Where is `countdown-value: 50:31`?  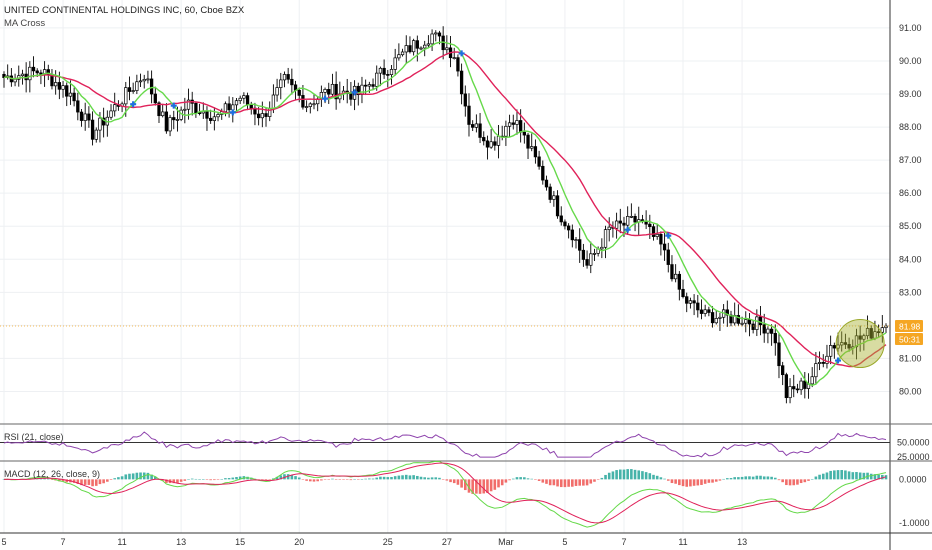
countdown-value: 50:31 is located at coordinates (910, 340).